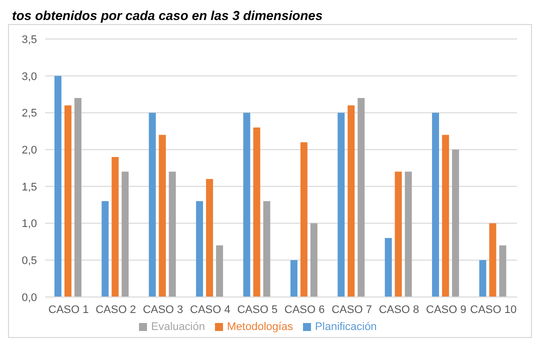  I want to click on x-tick-label: CASO 10, so click(493, 310).